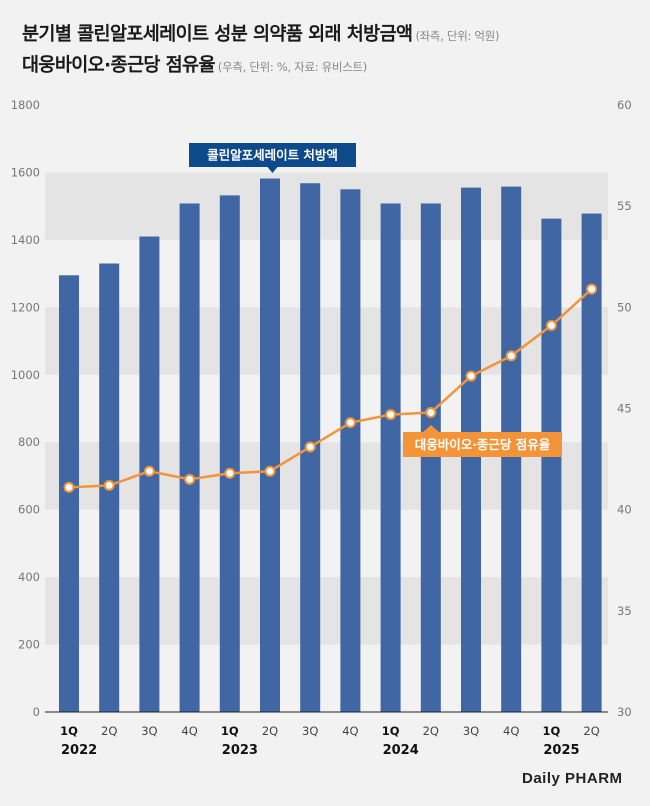 This screenshot has height=806, width=650. Describe the element at coordinates (624, 206) in the screenshot. I see `y-right-tick-label: 55` at that location.